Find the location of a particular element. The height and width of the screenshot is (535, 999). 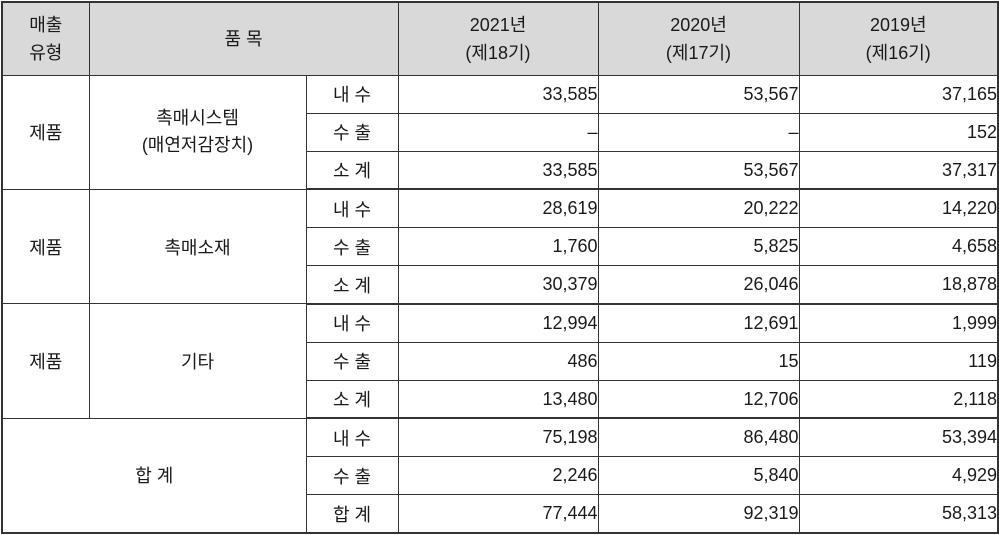

header-year-2021: 2021년 (제18기) is located at coordinates (498, 38).